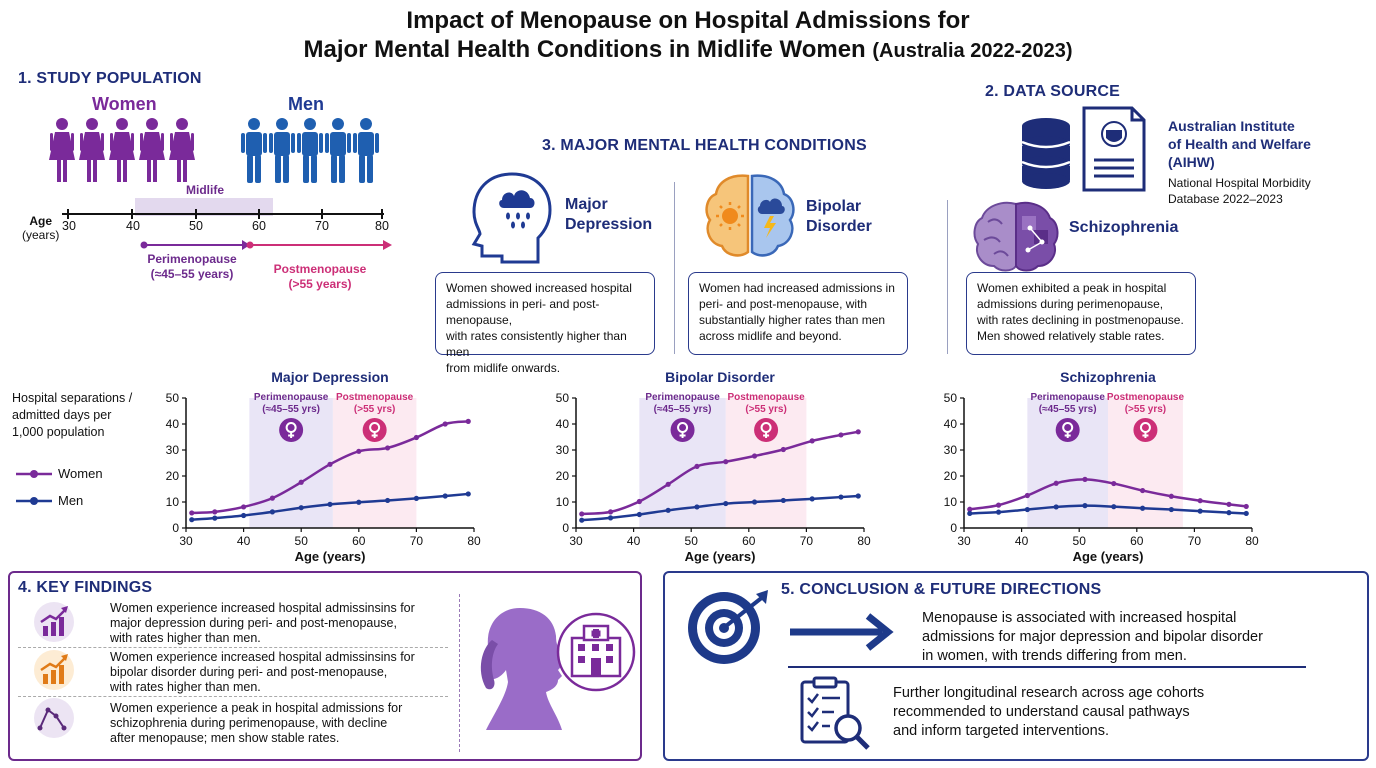  What do you see at coordinates (204, 207) in the screenshot?
I see `midlife-band` at bounding box center [204, 207].